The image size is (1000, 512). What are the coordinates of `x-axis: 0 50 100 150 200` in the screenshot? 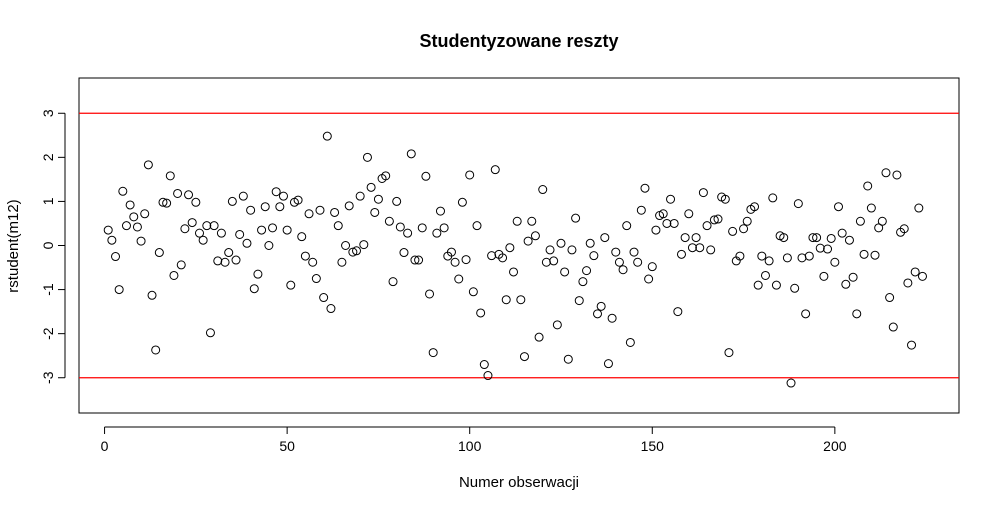 It's located at (474, 440).